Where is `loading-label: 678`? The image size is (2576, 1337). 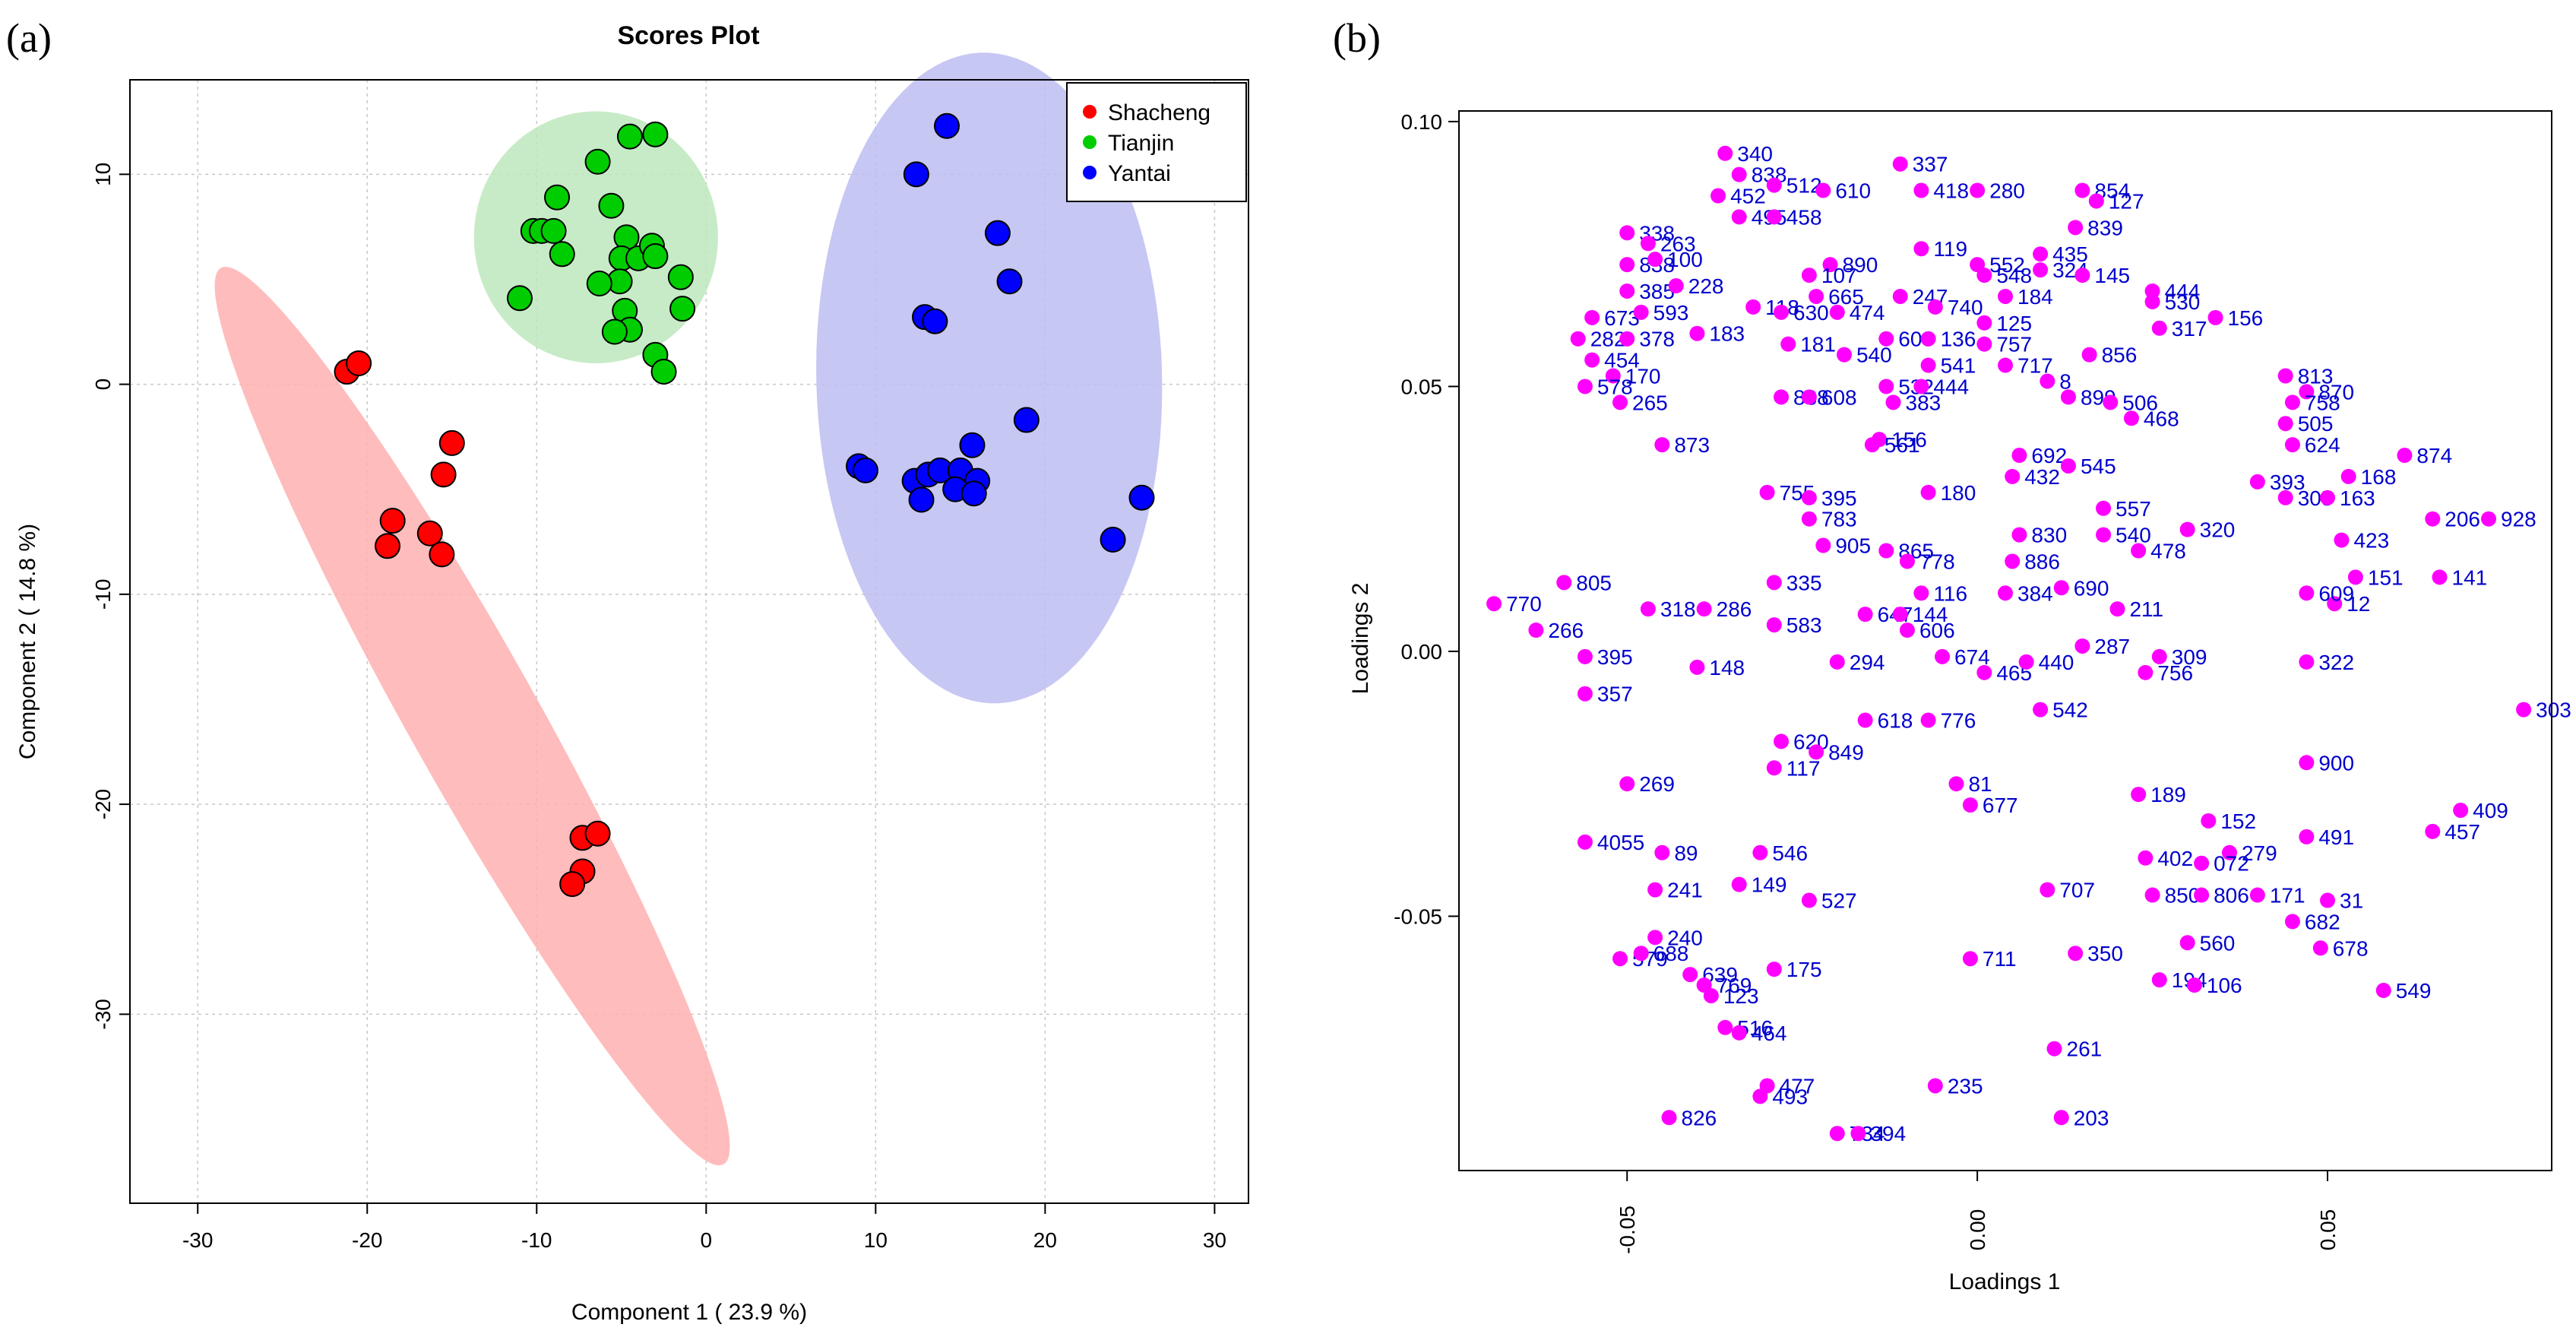
loading-label: 678 is located at coordinates (2351, 948).